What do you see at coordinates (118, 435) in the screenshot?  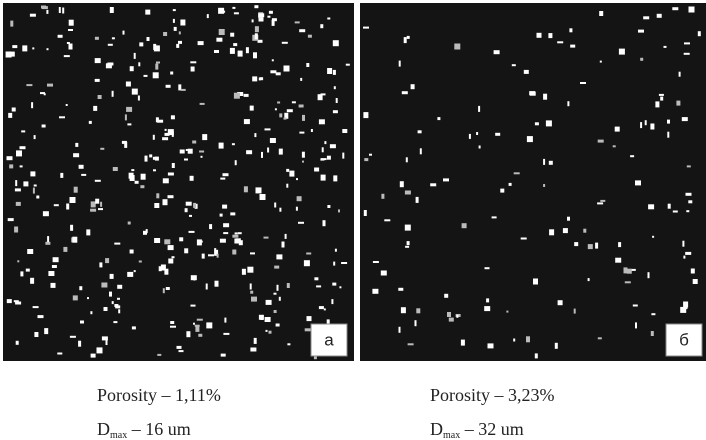 I see `dmax-sub: max` at bounding box center [118, 435].